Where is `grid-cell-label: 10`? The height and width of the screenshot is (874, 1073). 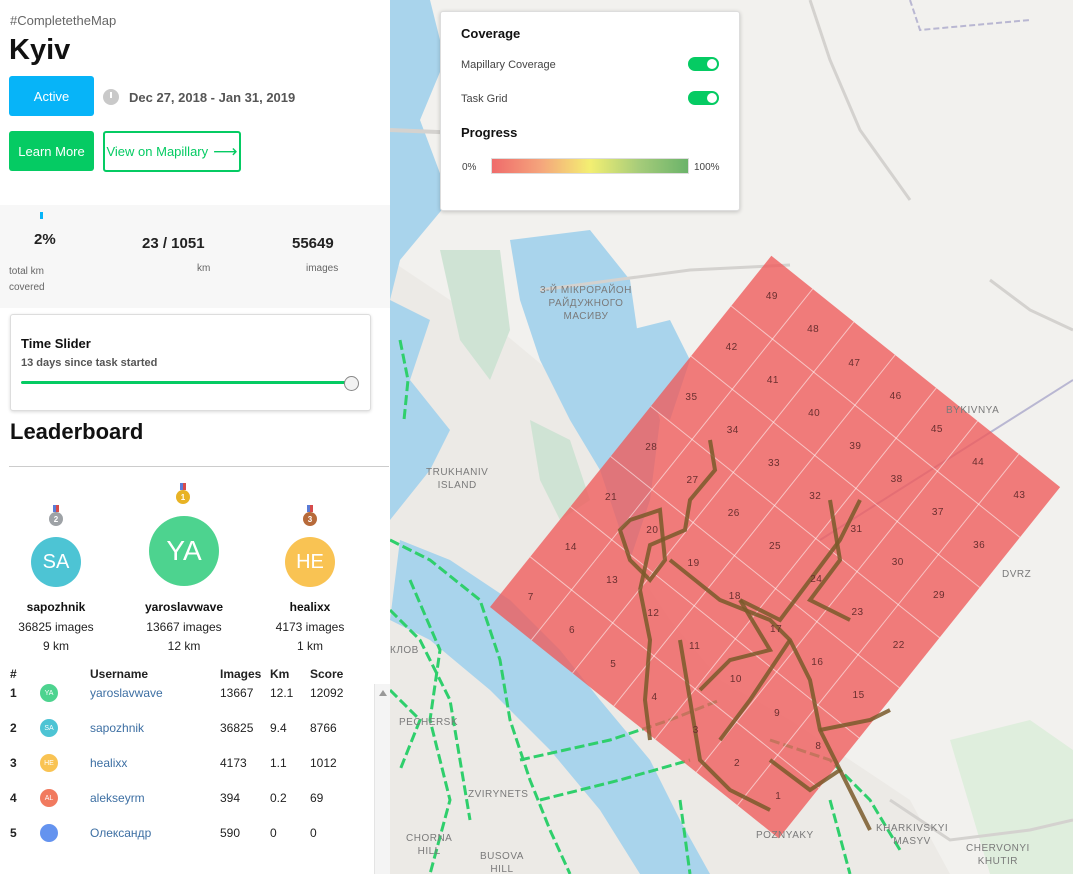 grid-cell-label: 10 is located at coordinates (735, 680).